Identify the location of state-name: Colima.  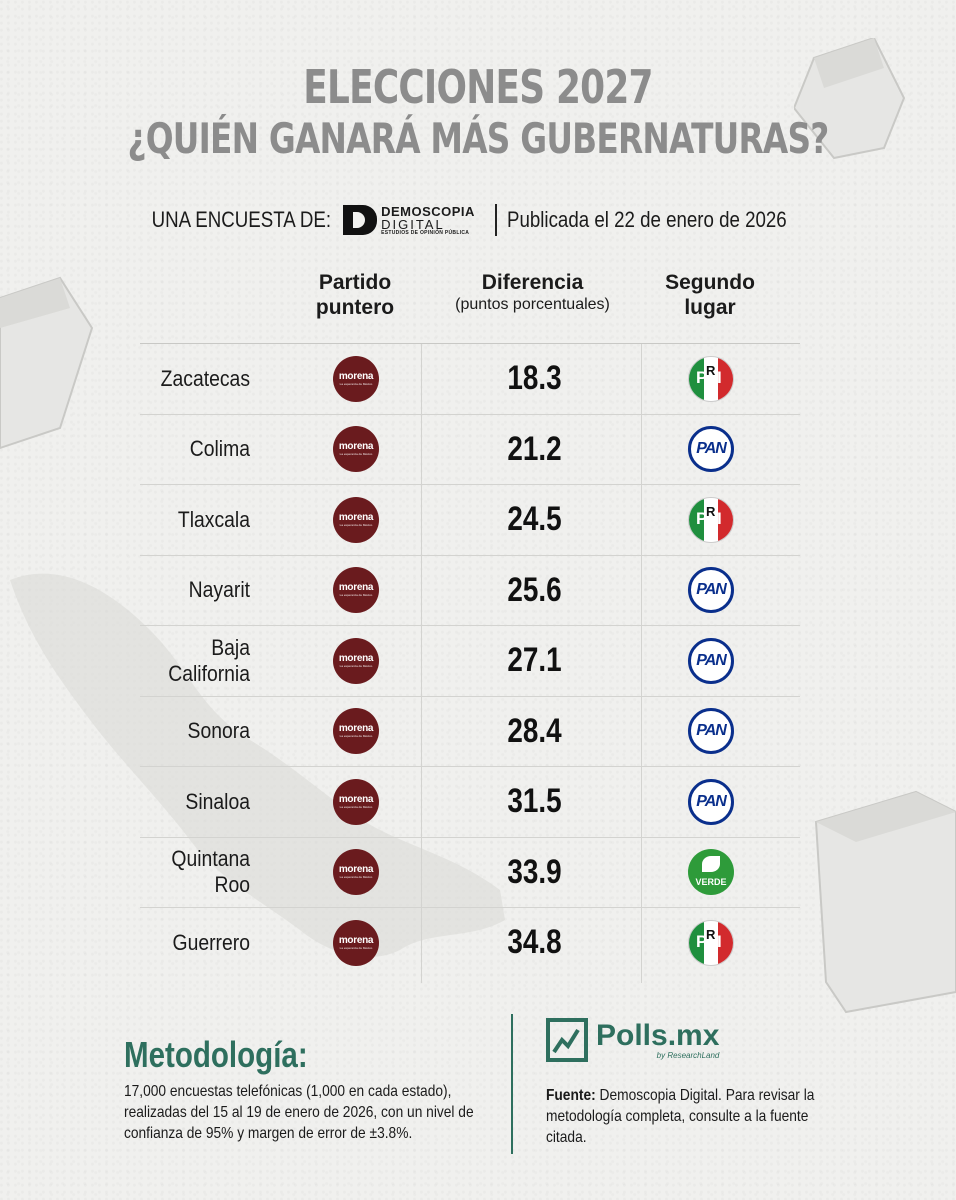
(219, 449).